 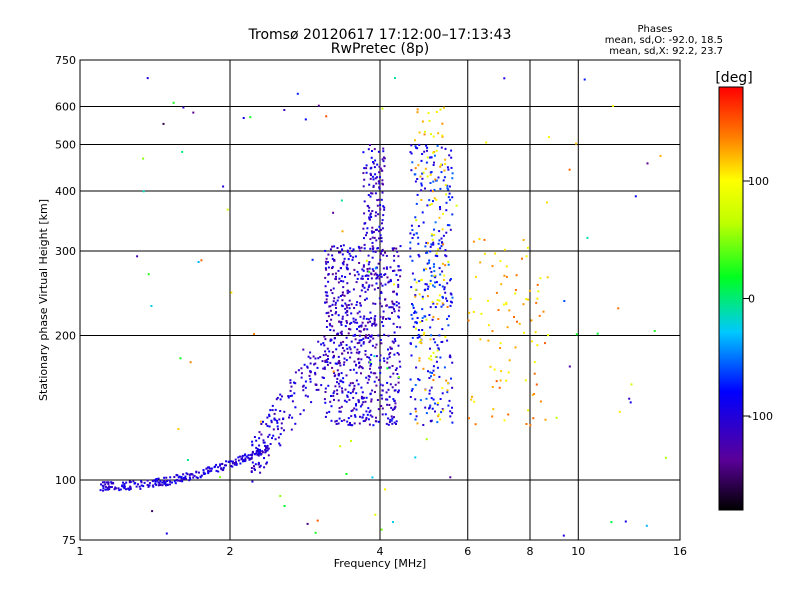 I want to click on y-tick-label: 500, so click(x=65, y=145).